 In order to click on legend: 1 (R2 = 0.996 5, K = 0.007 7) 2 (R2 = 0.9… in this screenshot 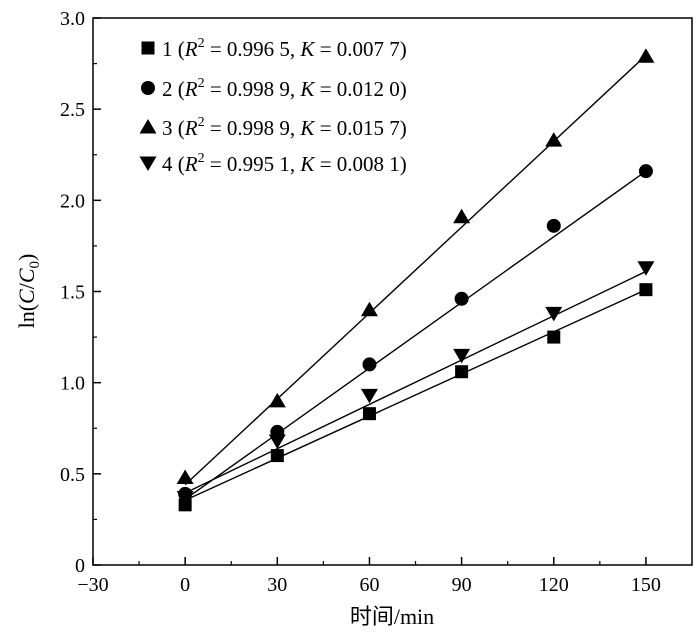, I will do `click(273, 106)`.